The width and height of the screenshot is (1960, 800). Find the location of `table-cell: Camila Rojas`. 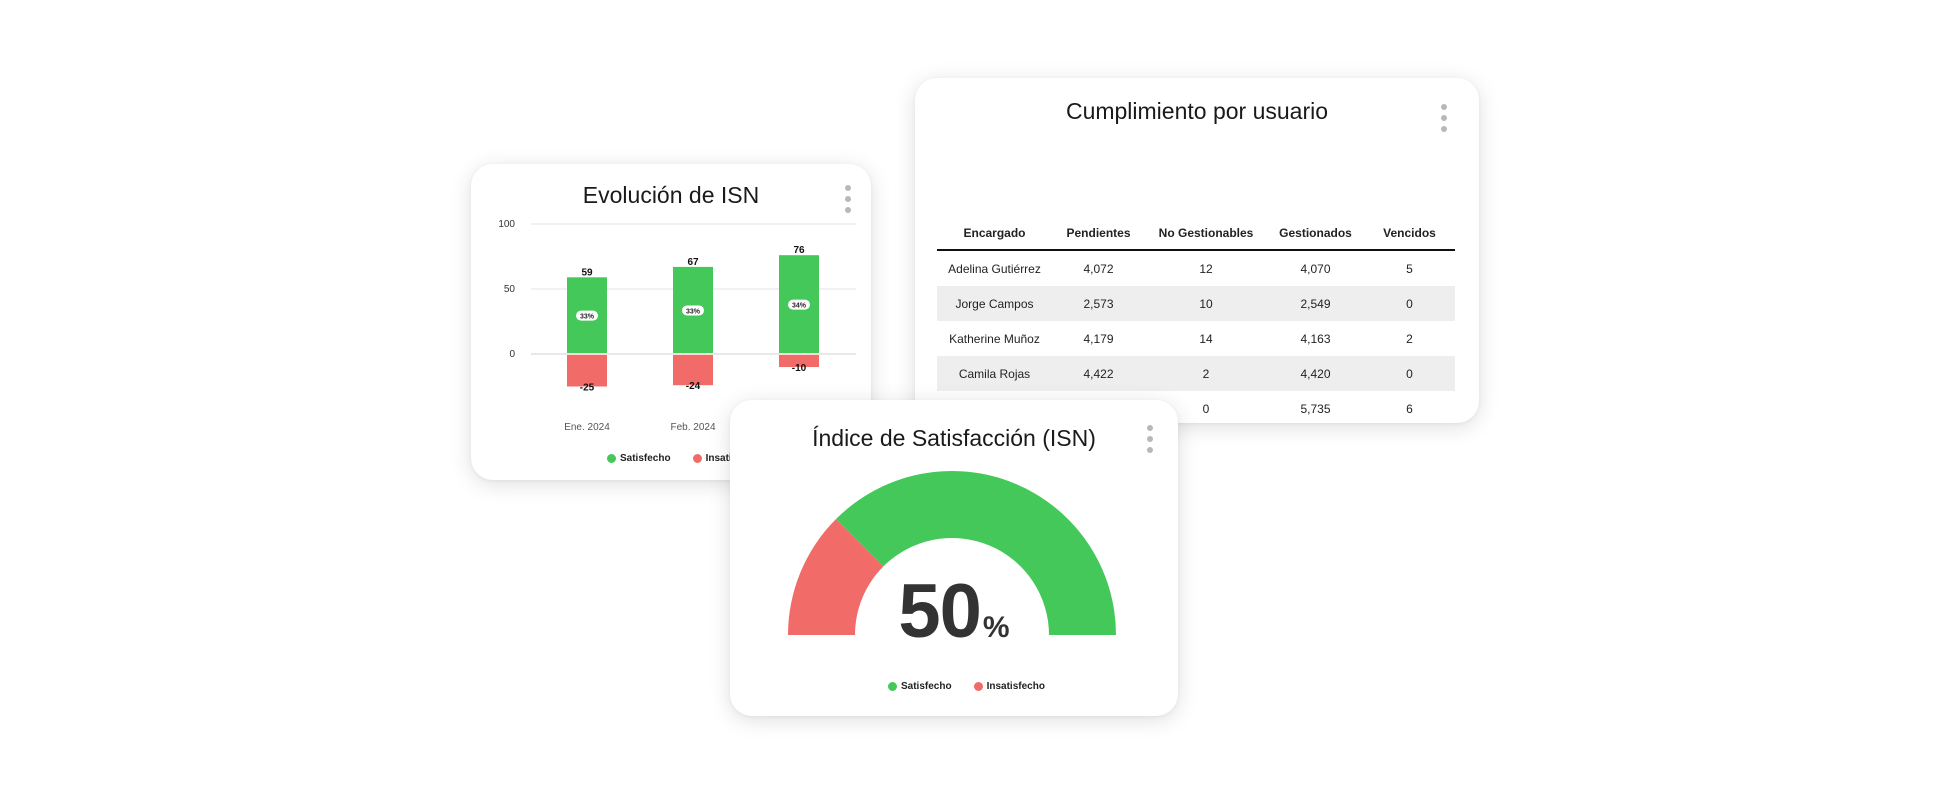

table-cell: Camila Rojas is located at coordinates (994, 373).